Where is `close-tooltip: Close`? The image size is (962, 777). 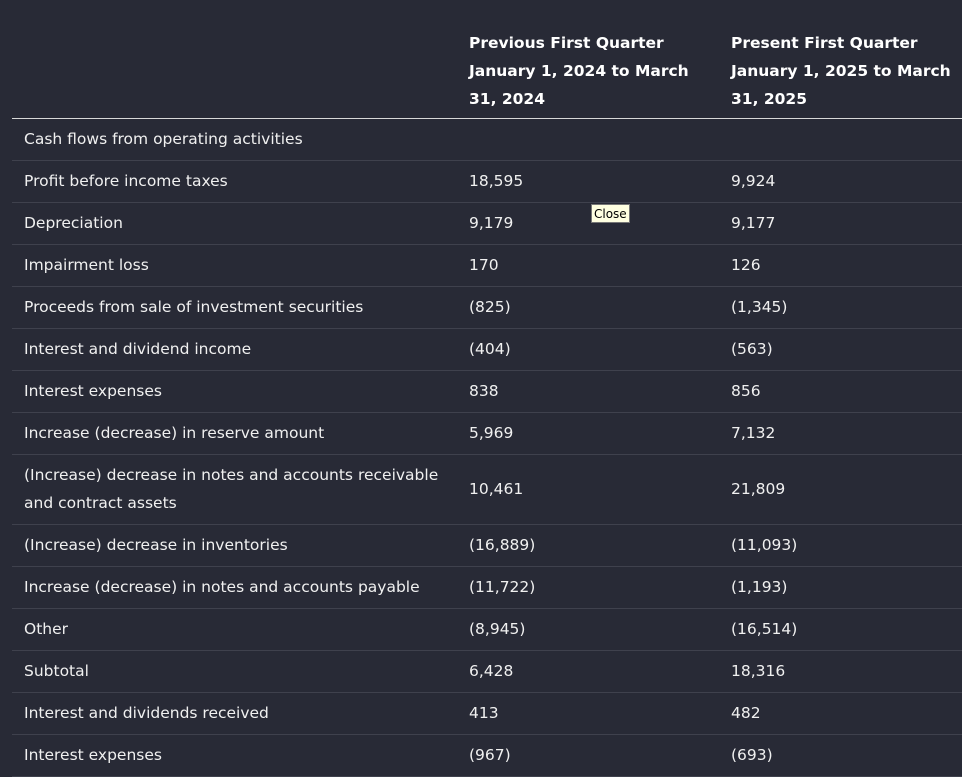
close-tooltip: Close is located at coordinates (610, 213).